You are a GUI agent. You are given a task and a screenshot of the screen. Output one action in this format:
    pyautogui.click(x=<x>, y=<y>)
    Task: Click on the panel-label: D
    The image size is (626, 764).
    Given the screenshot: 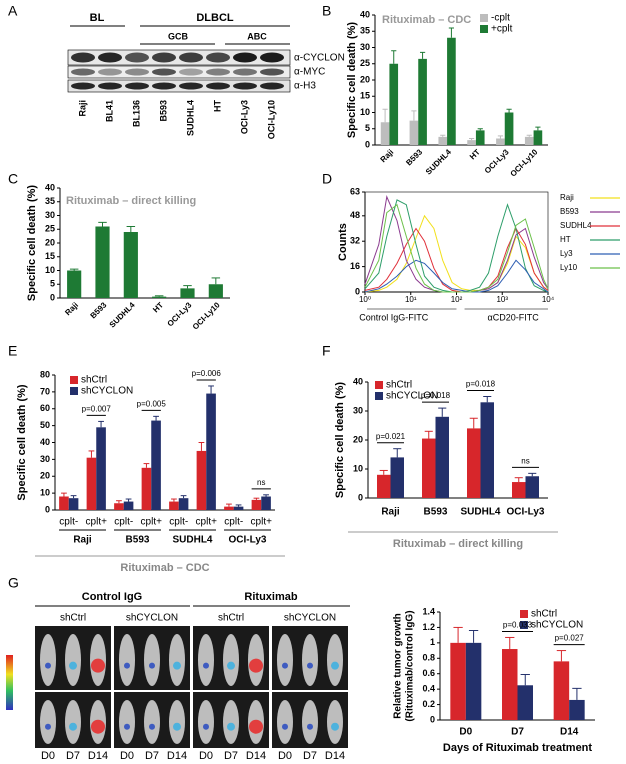 What is the action you would take?
    pyautogui.click(x=327, y=179)
    